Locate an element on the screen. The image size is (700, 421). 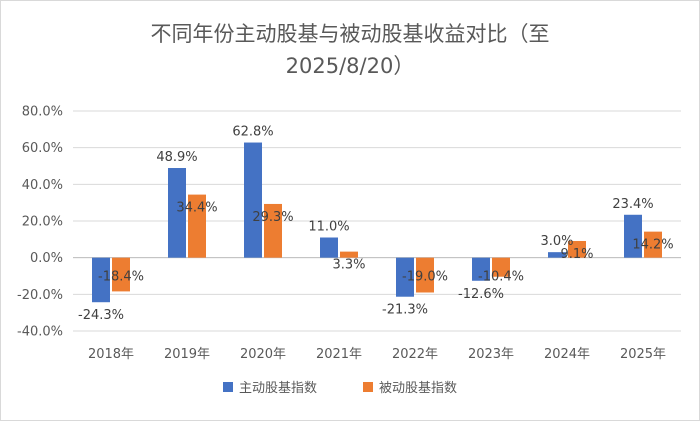
data-label: 62.8% is located at coordinates (252, 132).